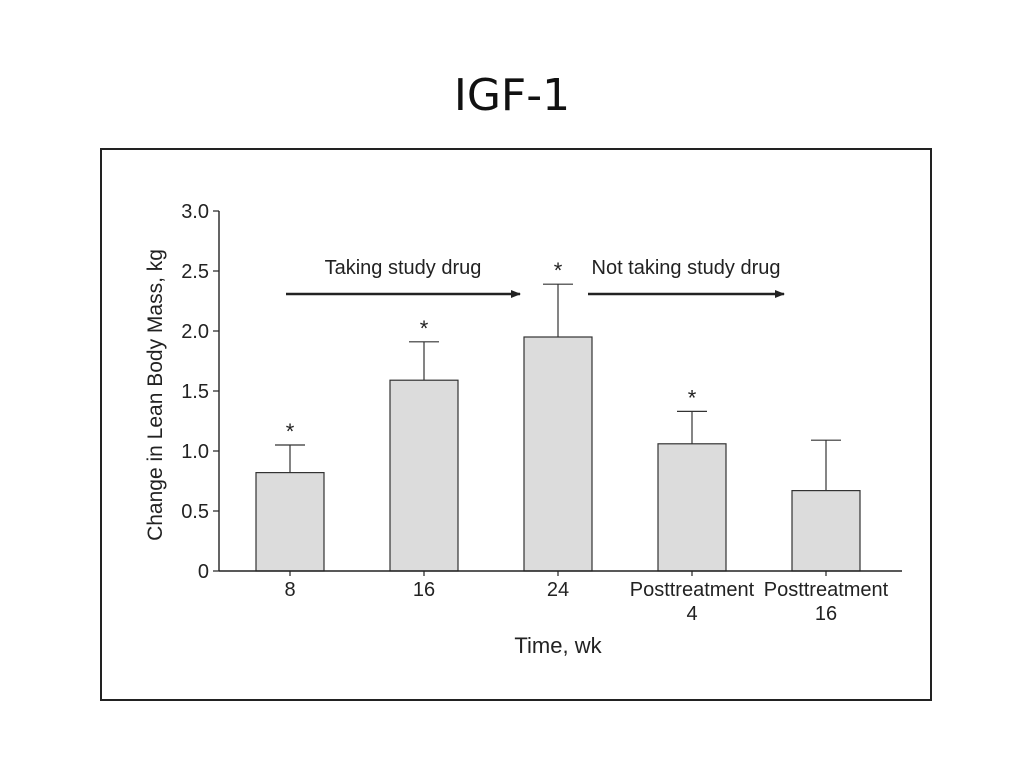 This screenshot has height=768, width=1024. What do you see at coordinates (290, 431) in the screenshot?
I see `significance-mark-0: *` at bounding box center [290, 431].